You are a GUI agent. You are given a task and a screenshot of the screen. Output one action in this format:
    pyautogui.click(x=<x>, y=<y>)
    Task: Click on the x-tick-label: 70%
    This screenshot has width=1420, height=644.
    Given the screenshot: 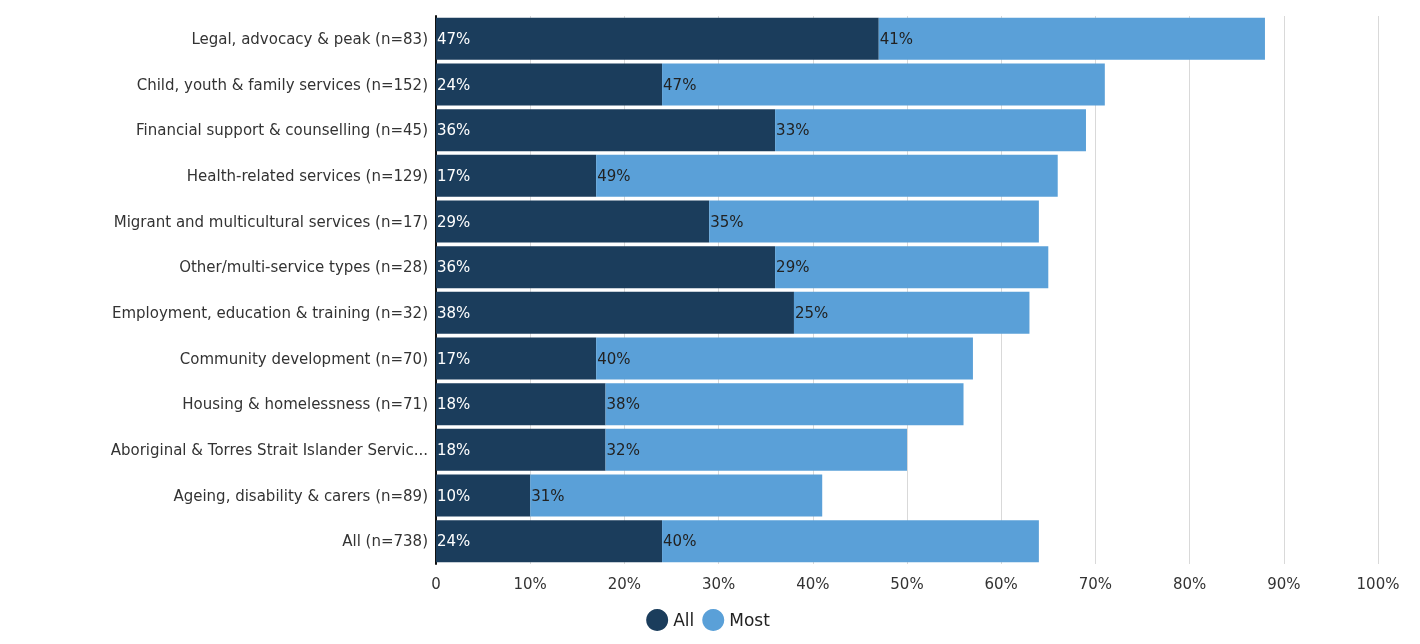 What is the action you would take?
    pyautogui.click(x=1095, y=583)
    